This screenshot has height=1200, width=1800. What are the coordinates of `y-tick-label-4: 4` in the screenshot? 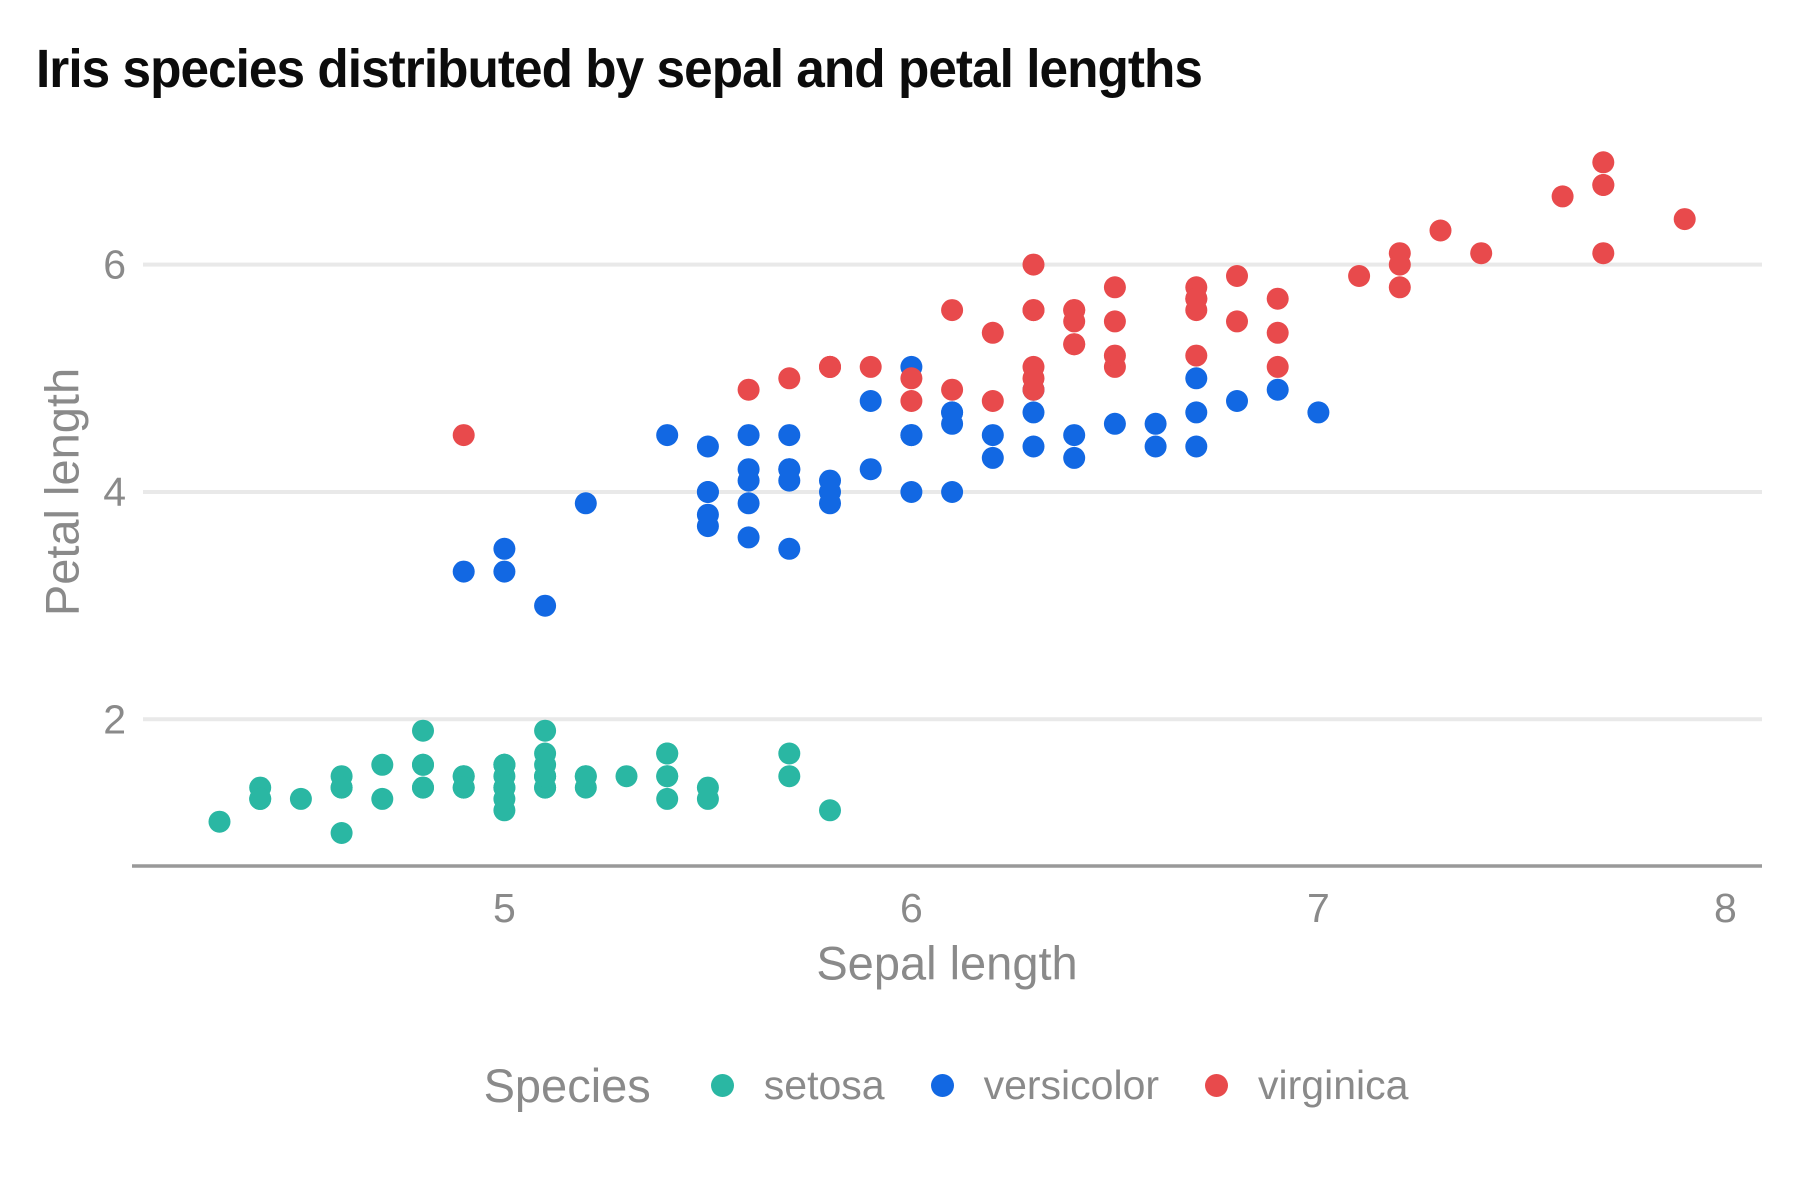 It's located at (114, 492).